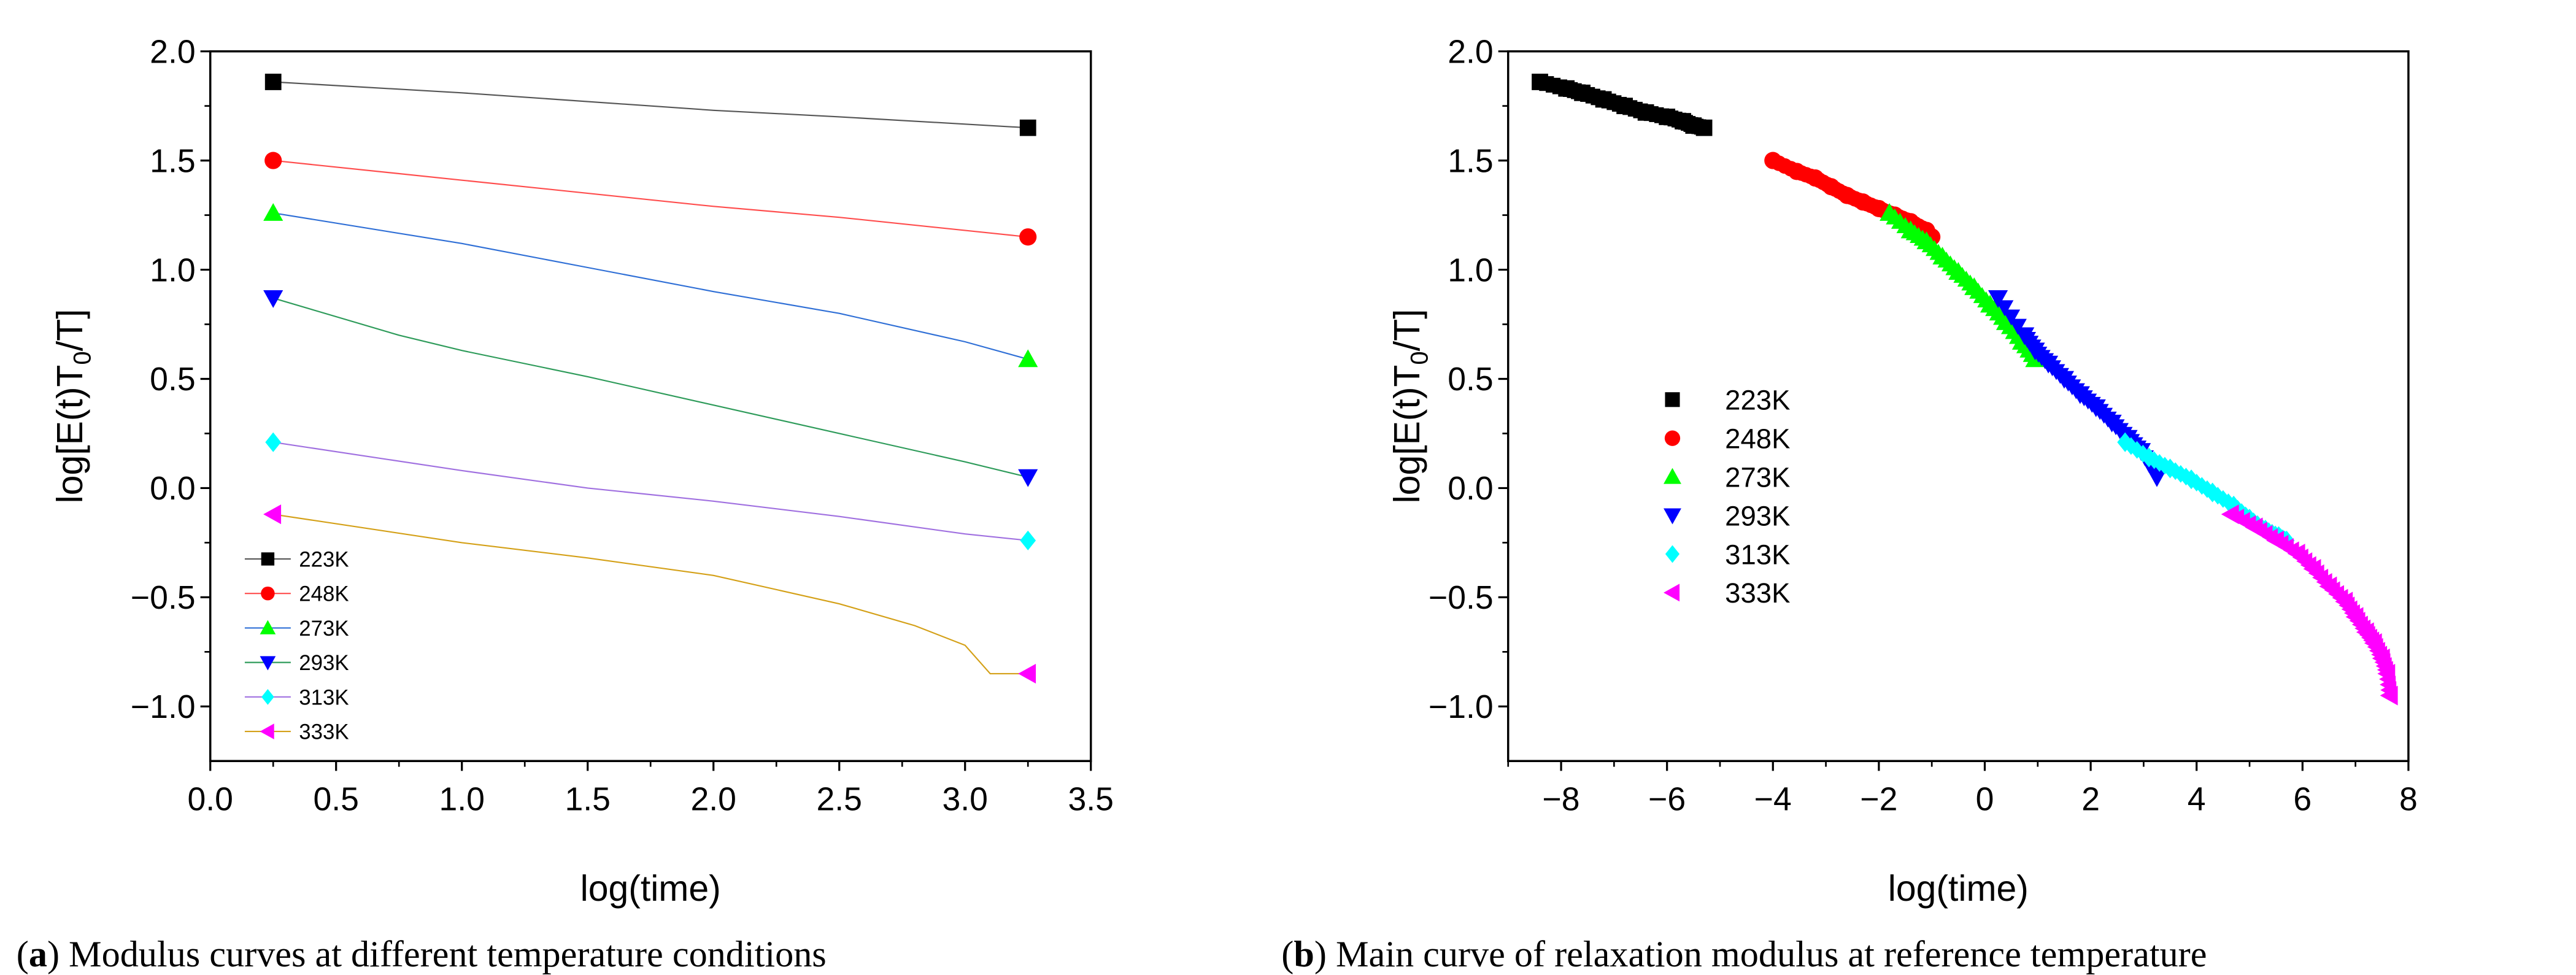  What do you see at coordinates (461, 800) in the screenshot?
I see `x-tick-label: 1.0` at bounding box center [461, 800].